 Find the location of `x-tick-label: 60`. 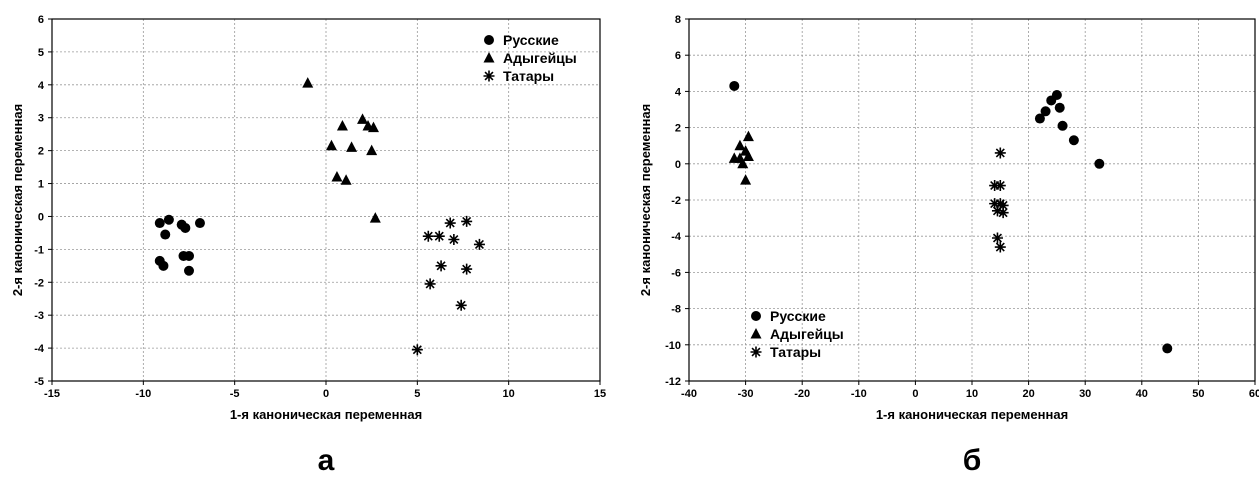

x-tick-label: 60 is located at coordinates (1254, 394).